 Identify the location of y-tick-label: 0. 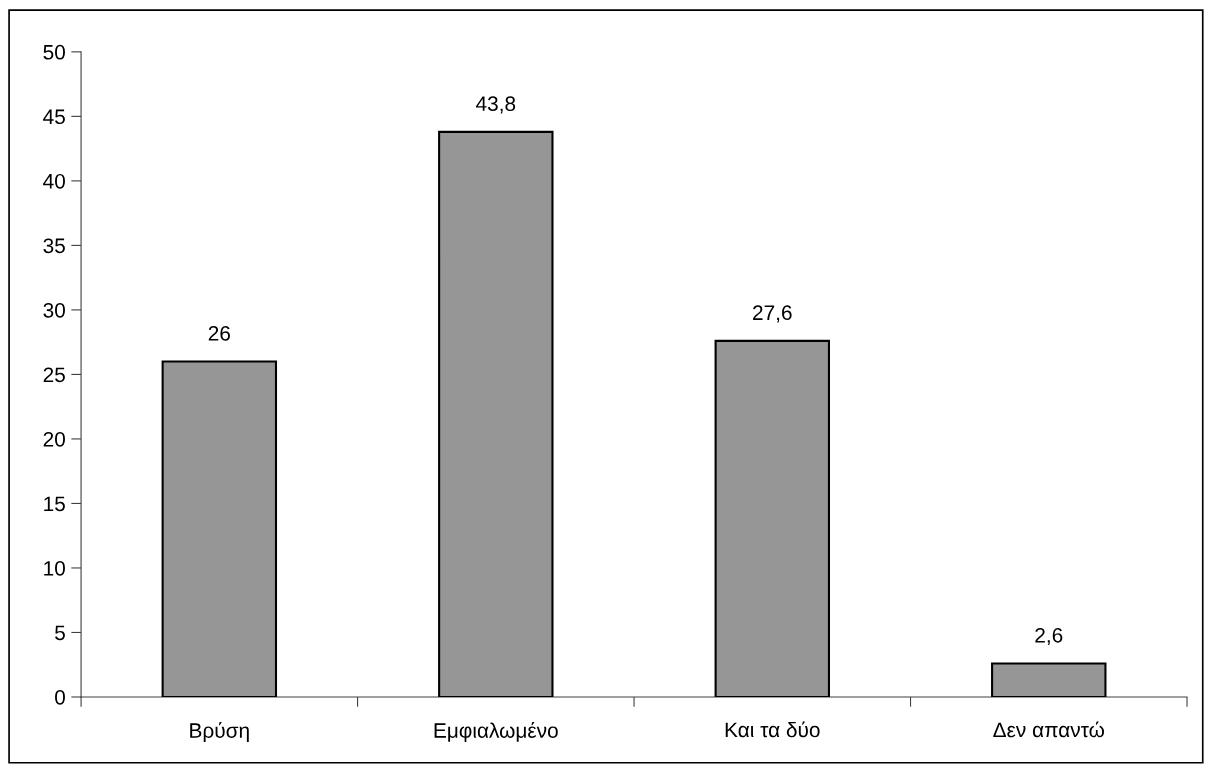
(60, 697).